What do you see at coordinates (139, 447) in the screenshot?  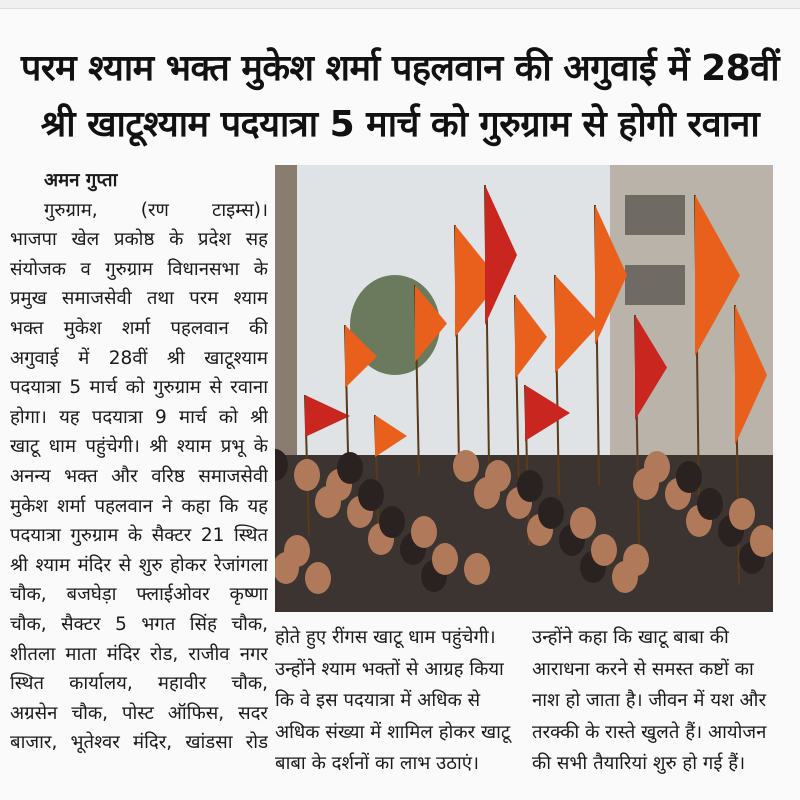 I see `article-line: खाटू धाम पहुंचेगी। श्री श्याम प्रभू के` at bounding box center [139, 447].